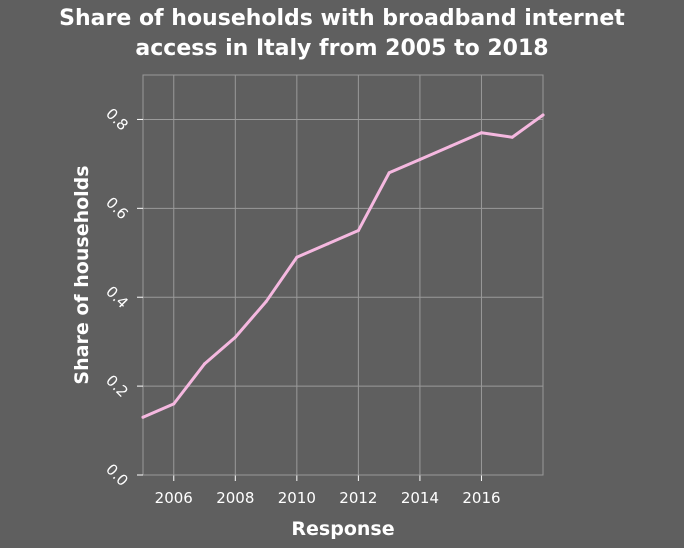 The image size is (684, 548). What do you see at coordinates (82, 274) in the screenshot?
I see `y-axis-title: Share of households` at bounding box center [82, 274].